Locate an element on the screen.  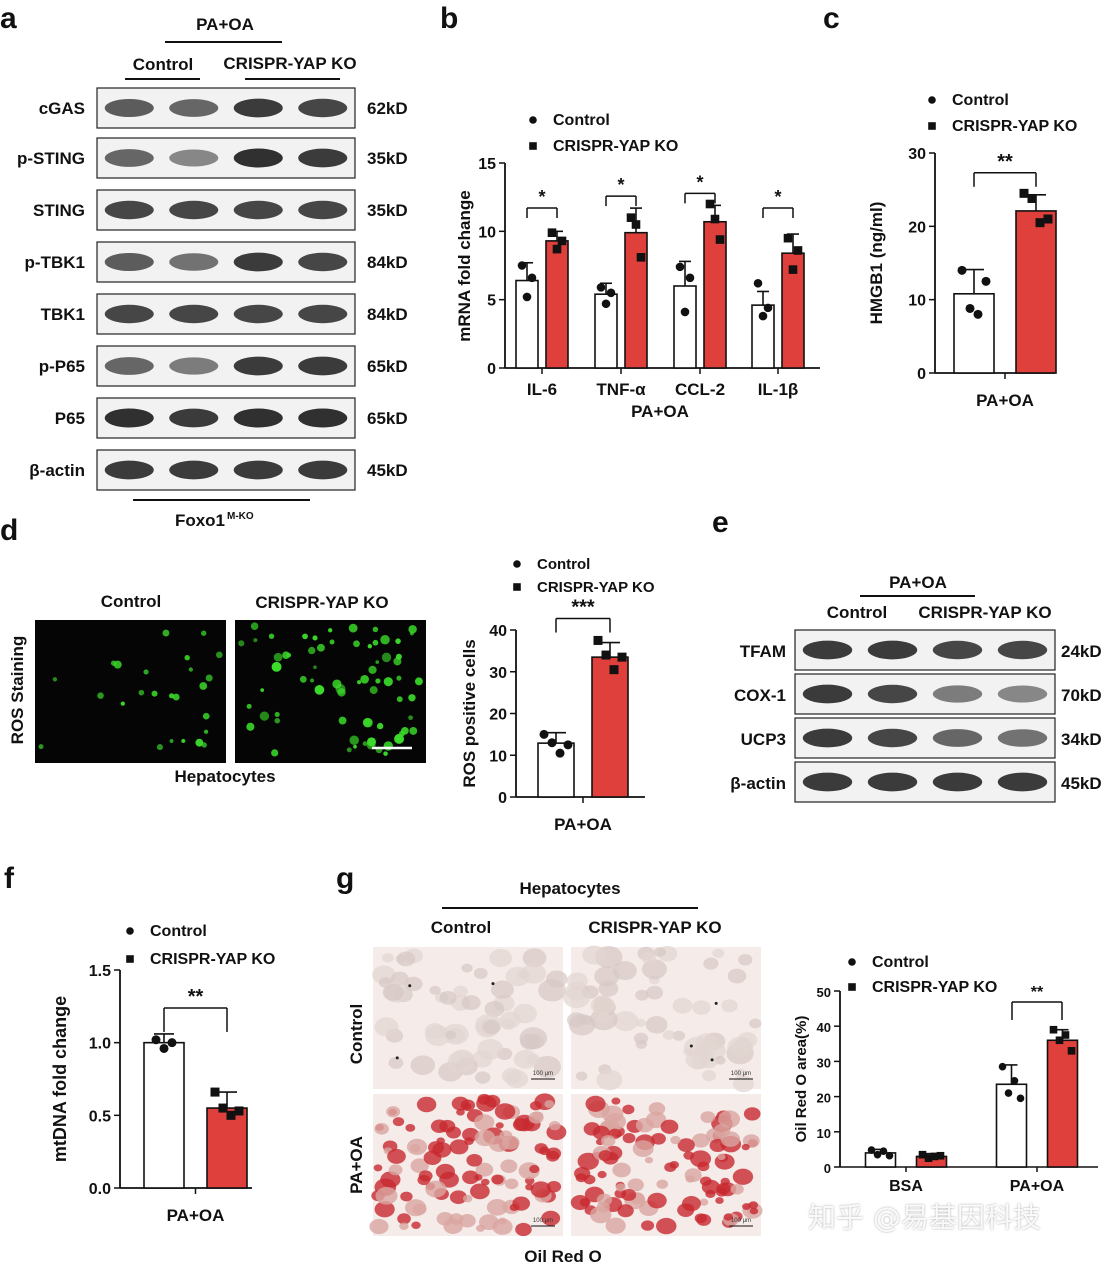
scale-text: 100 μm is located at coordinates (543, 1074).